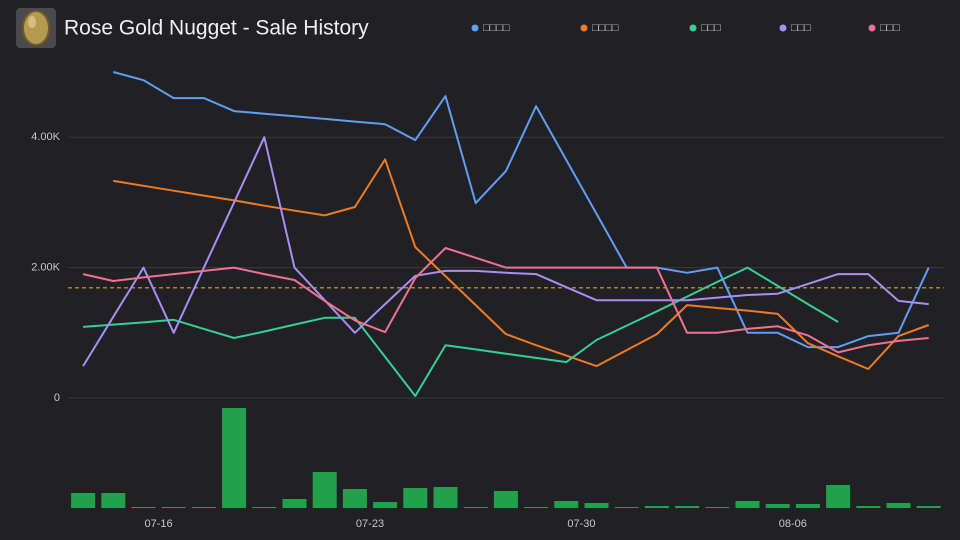  I want to click on chart-title: Rose Gold Nugget - Sale History, so click(216, 28).